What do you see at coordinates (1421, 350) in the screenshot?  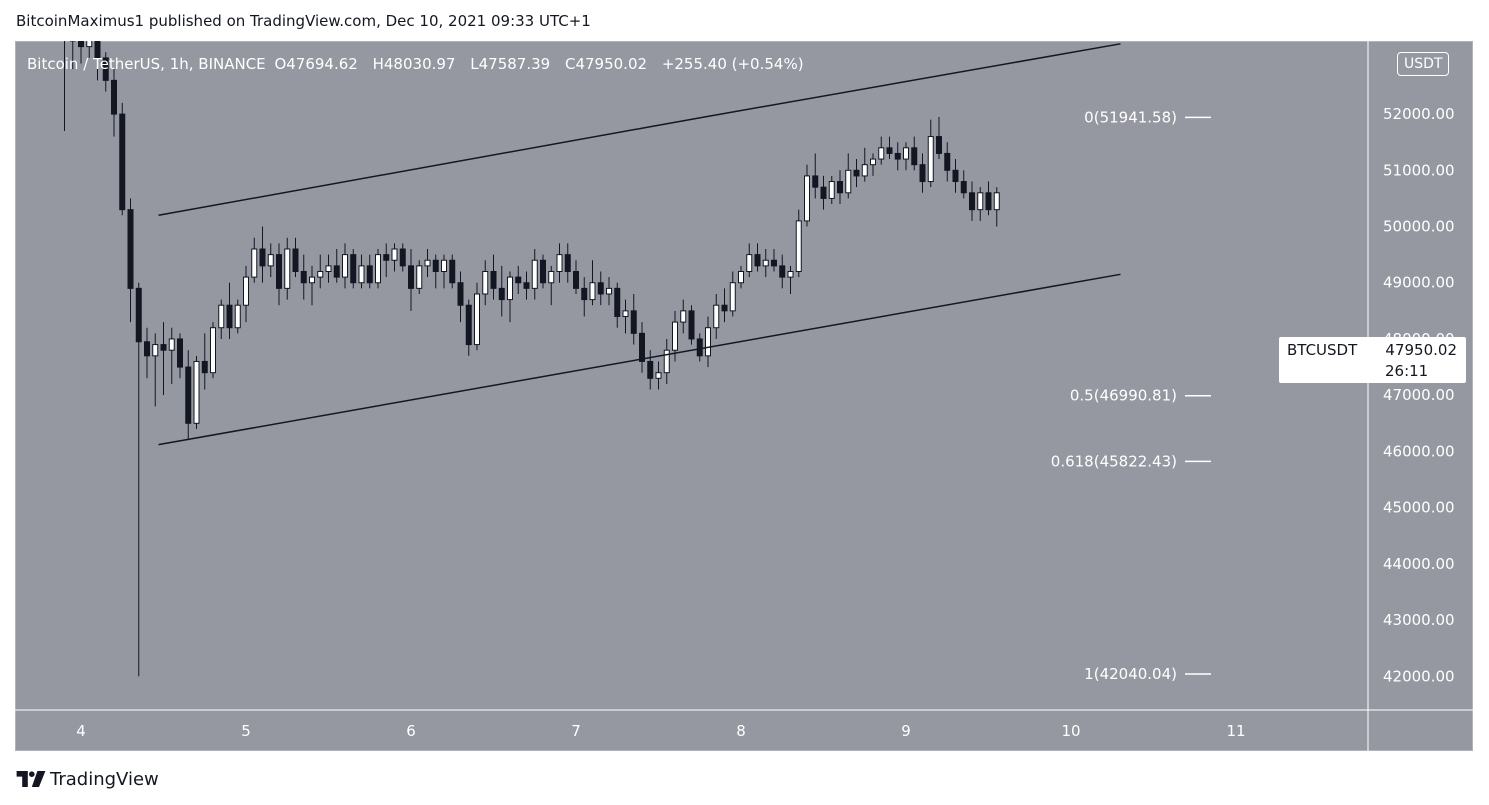 I see `price-tag-price: 47950.02` at bounding box center [1421, 350].